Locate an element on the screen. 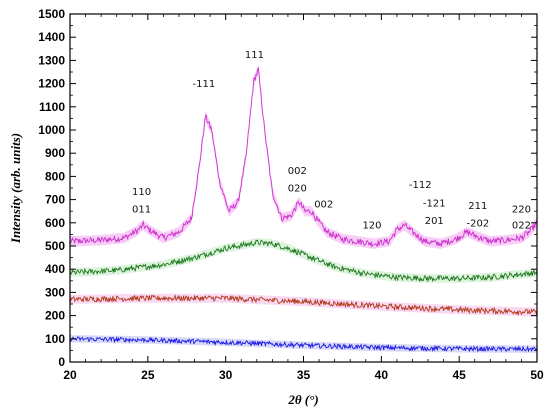 This screenshot has width=550, height=417. x-tick-label: 40 is located at coordinates (382, 375).